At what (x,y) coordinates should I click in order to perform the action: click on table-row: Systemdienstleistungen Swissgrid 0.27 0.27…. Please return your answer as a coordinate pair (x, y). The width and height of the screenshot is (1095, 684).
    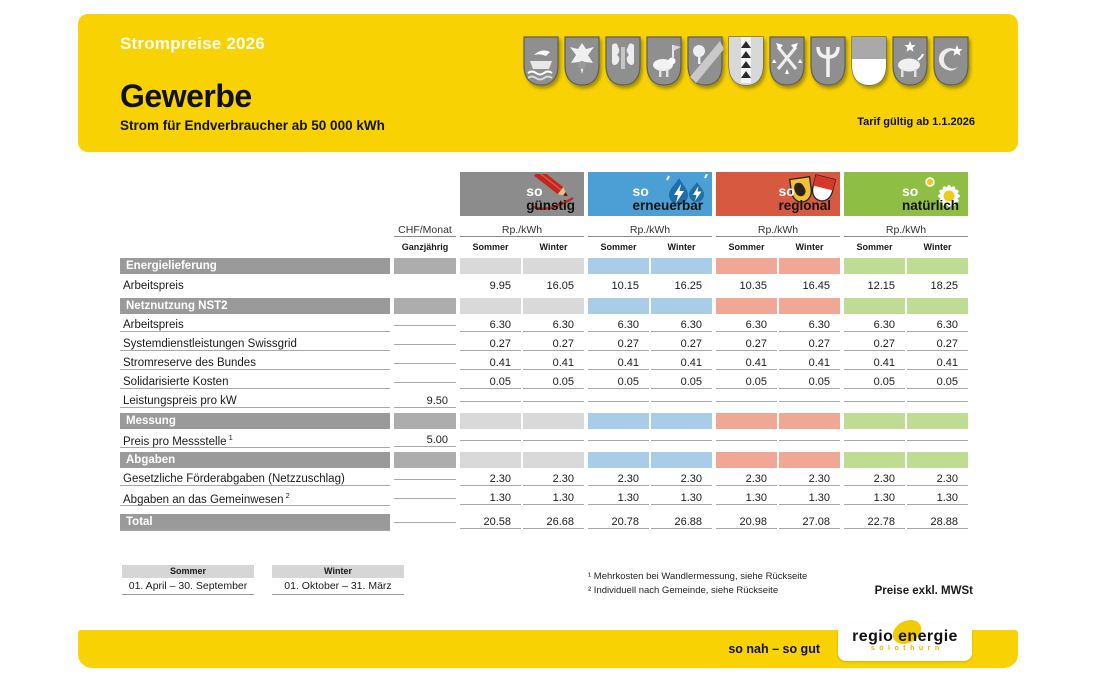
    Looking at the image, I should click on (544, 344).